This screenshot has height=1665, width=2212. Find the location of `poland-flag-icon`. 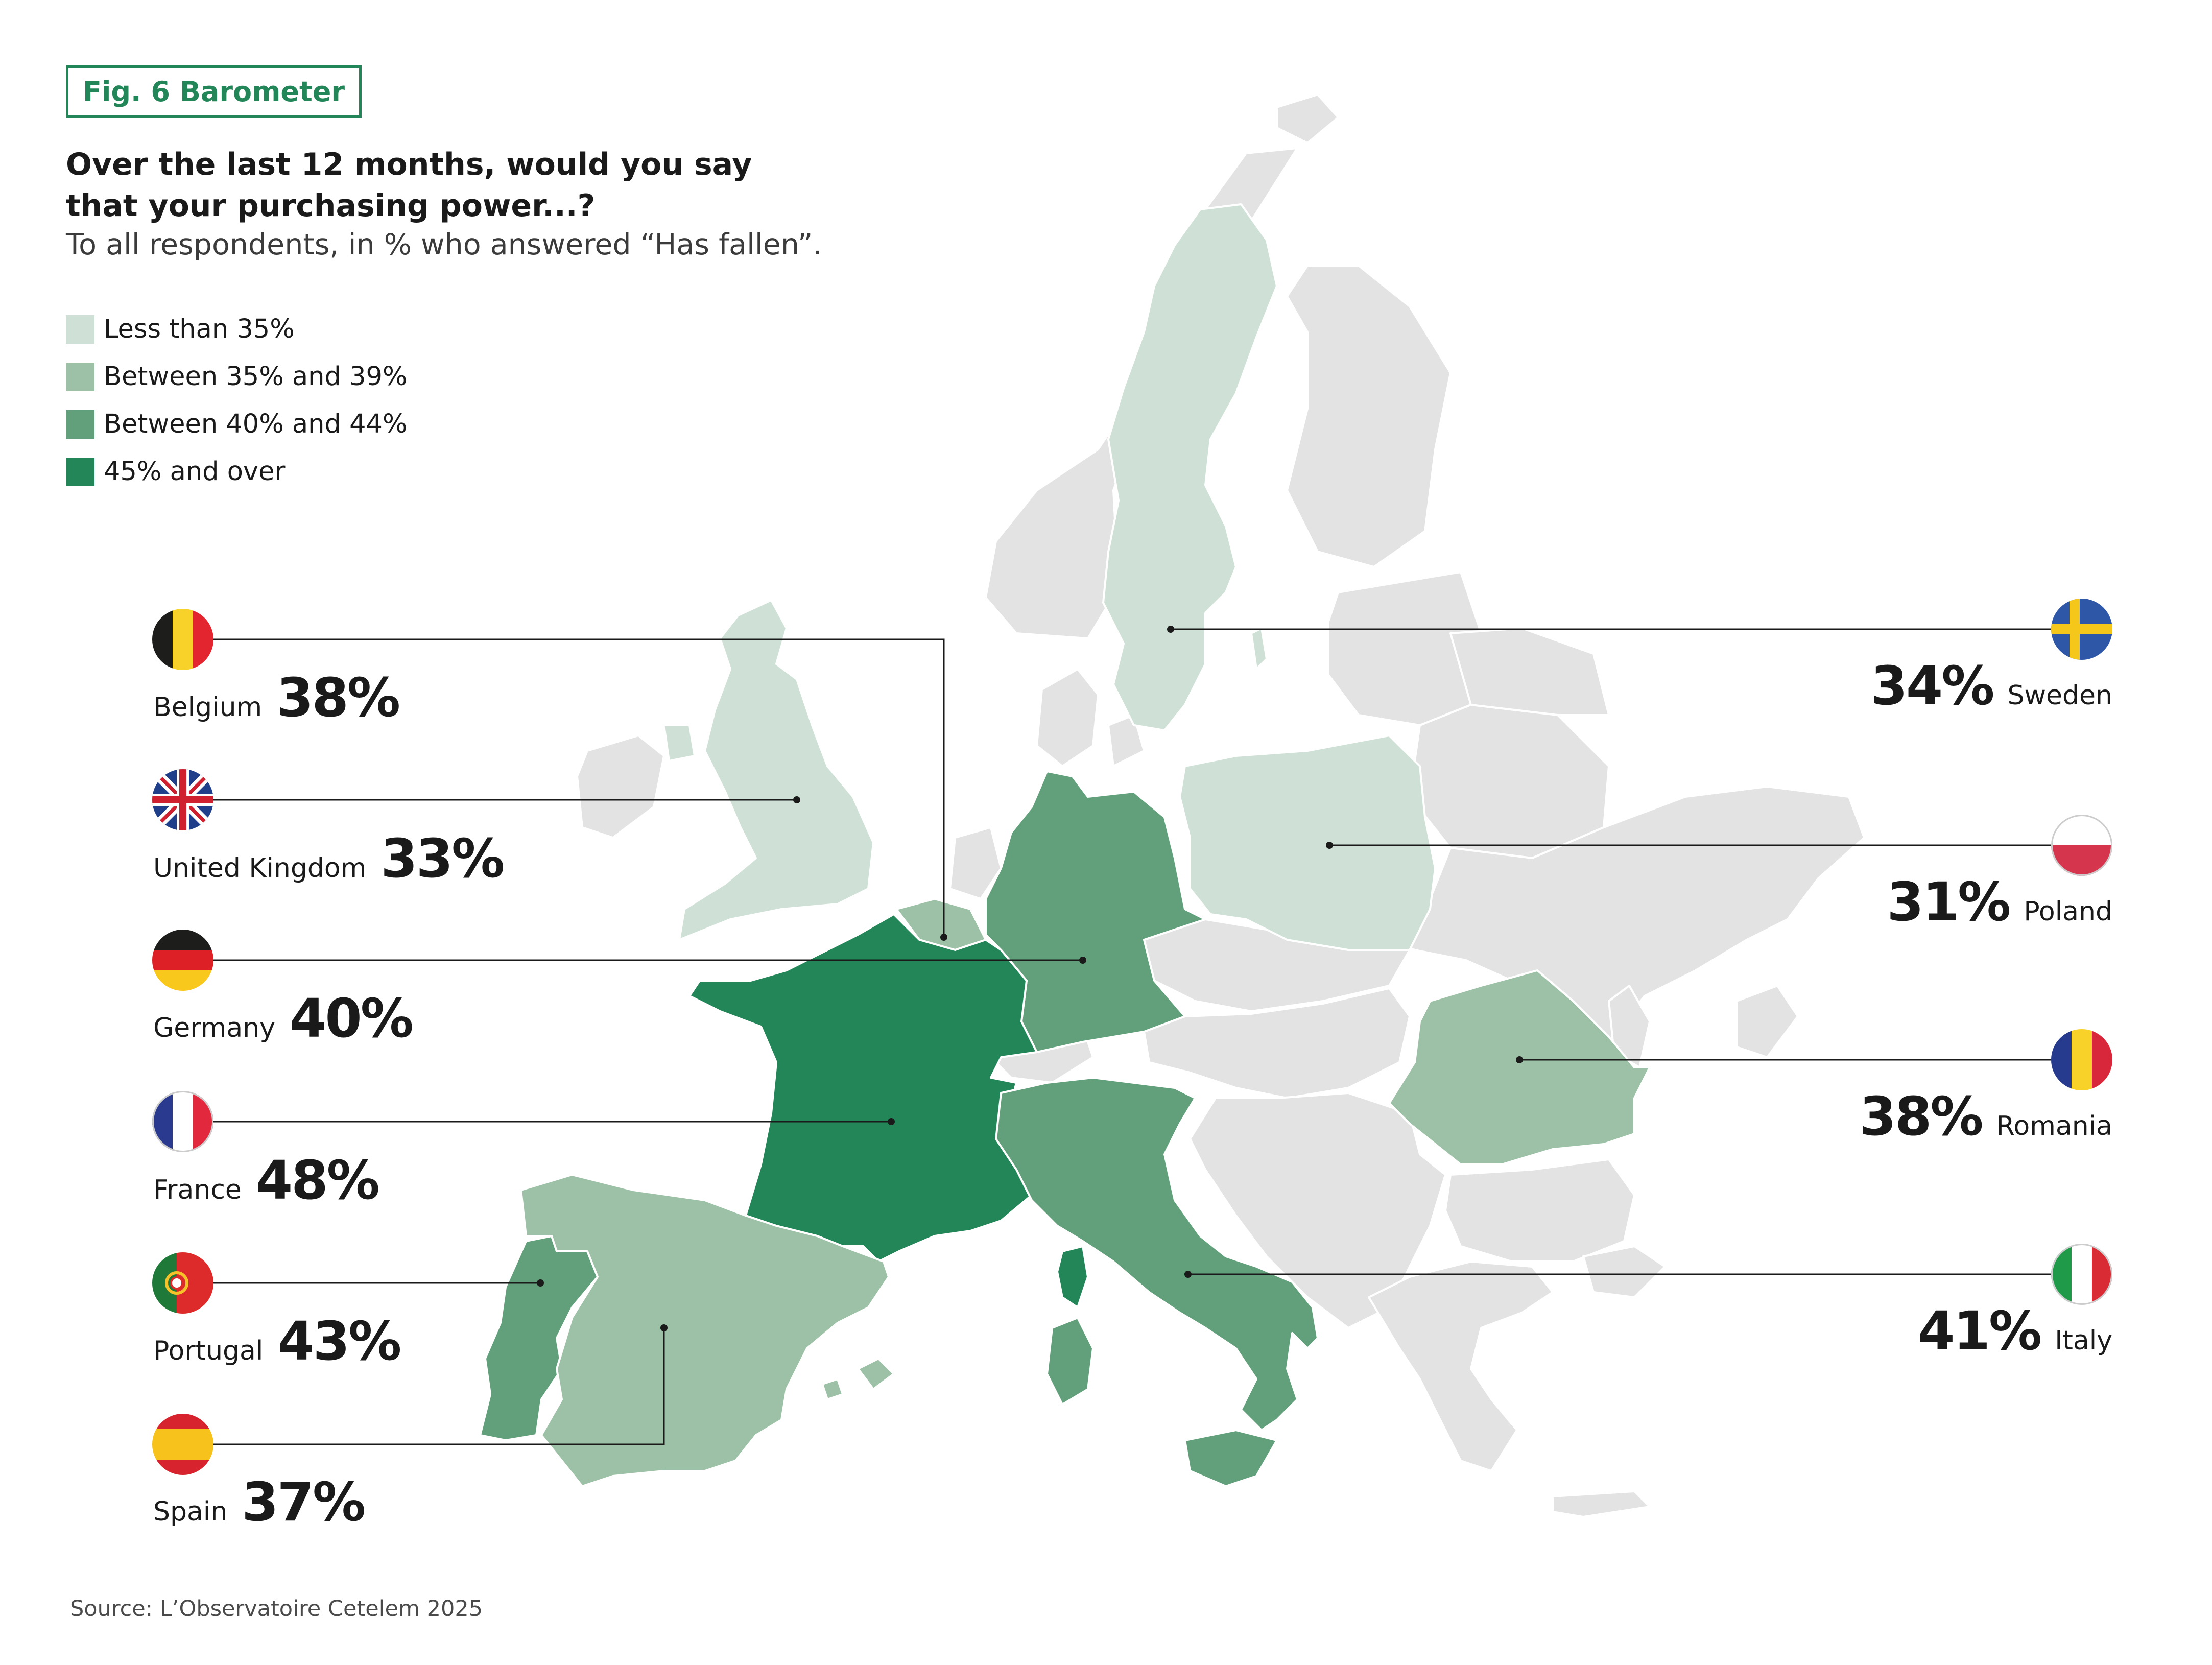

poland-flag-icon is located at coordinates (2082, 846).